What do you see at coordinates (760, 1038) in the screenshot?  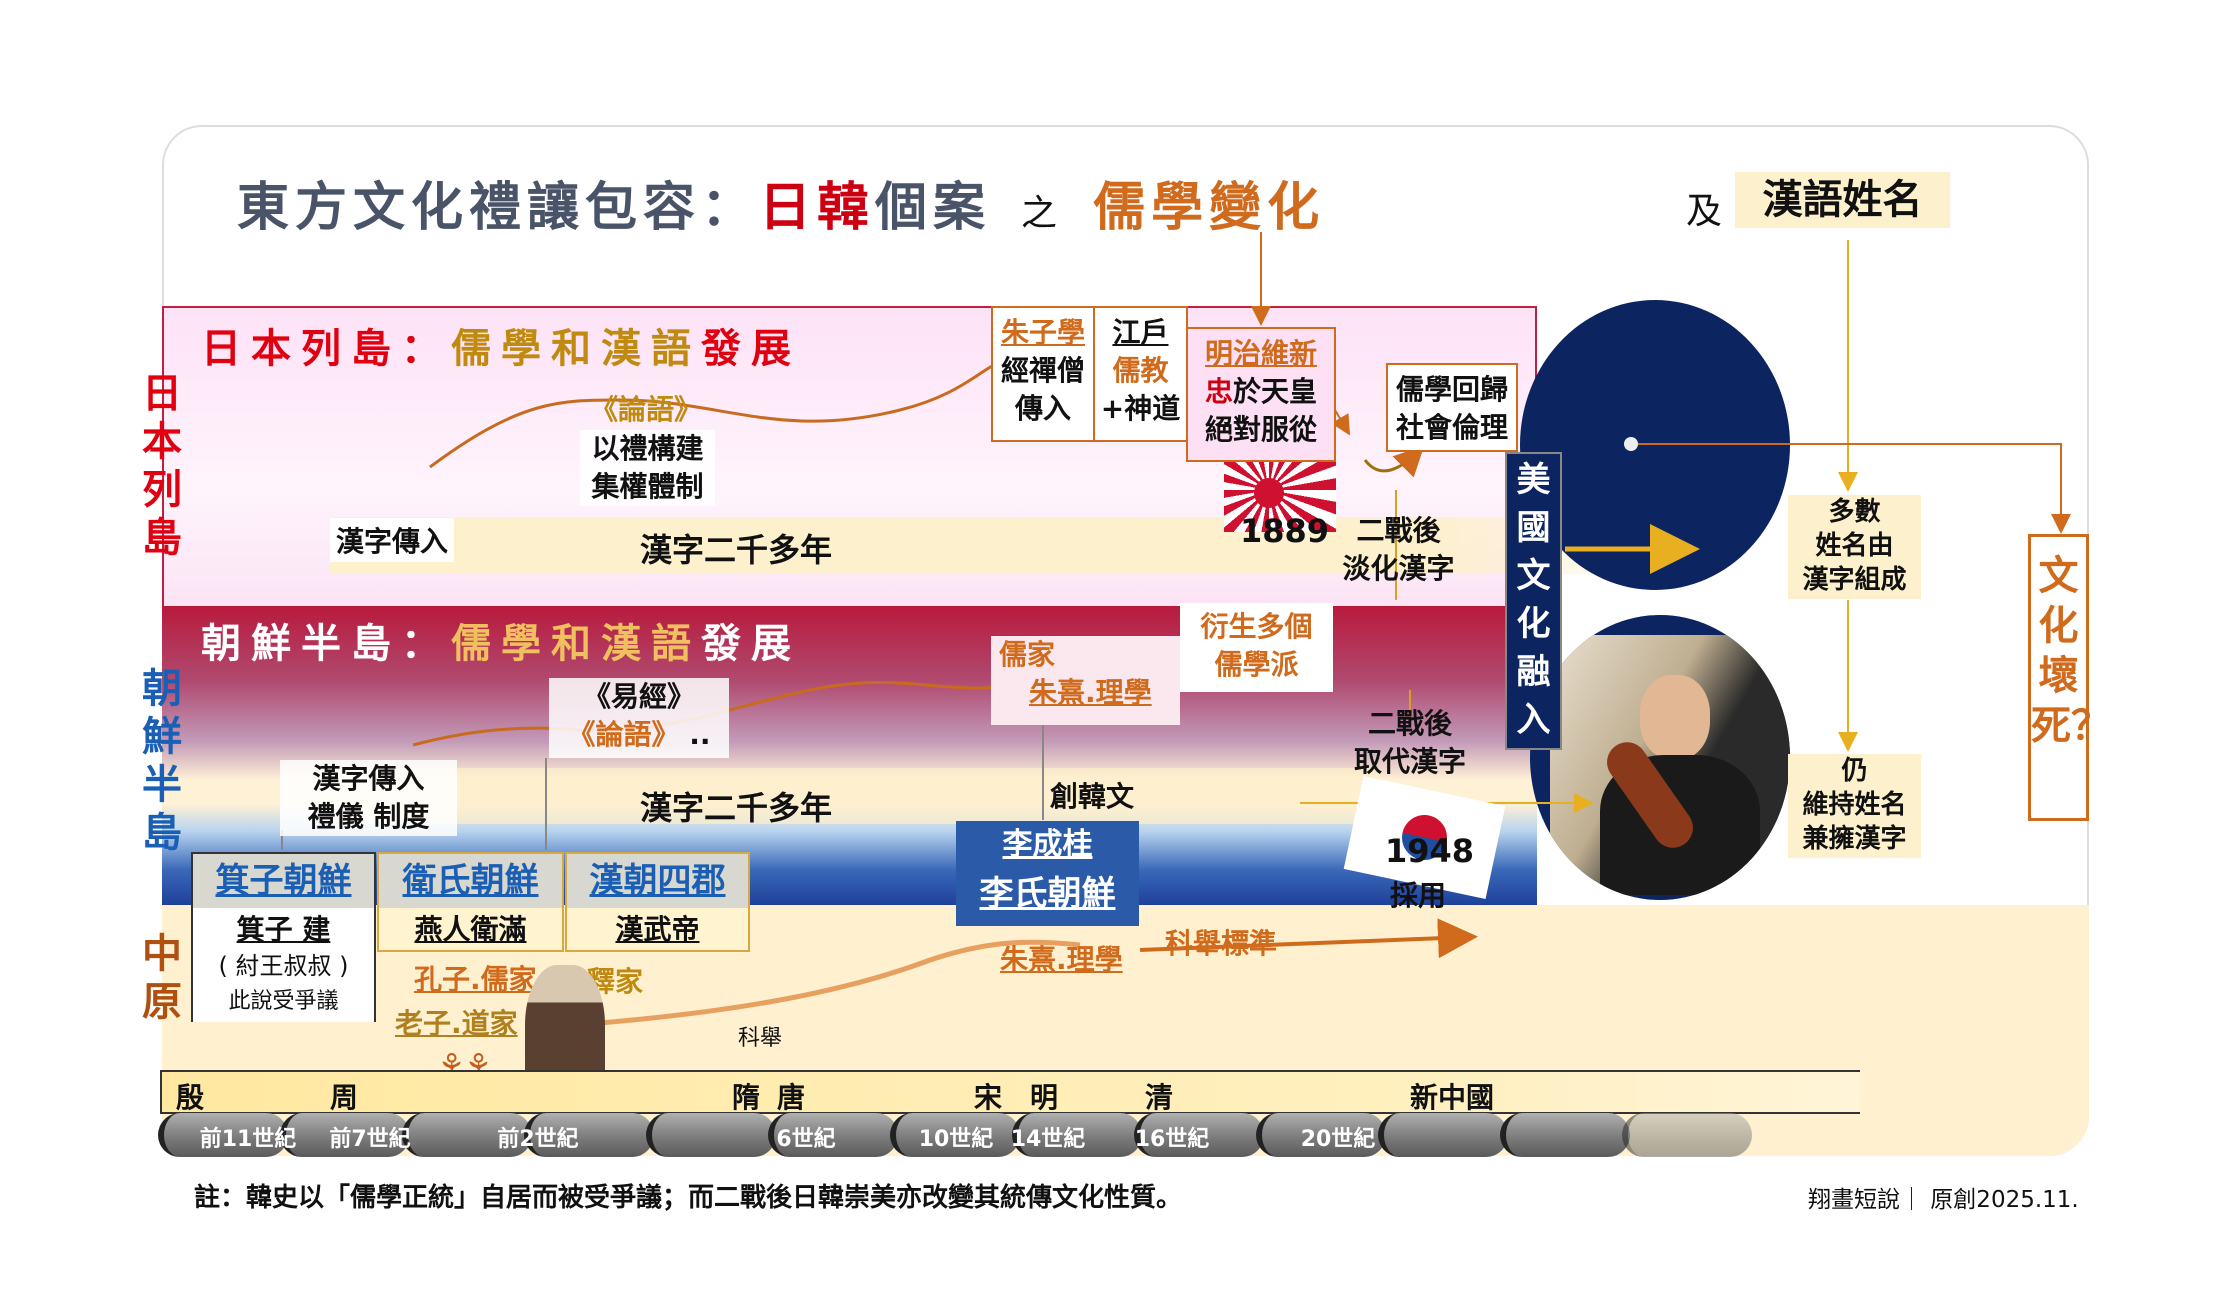 I see `keju-label: 科舉` at bounding box center [760, 1038].